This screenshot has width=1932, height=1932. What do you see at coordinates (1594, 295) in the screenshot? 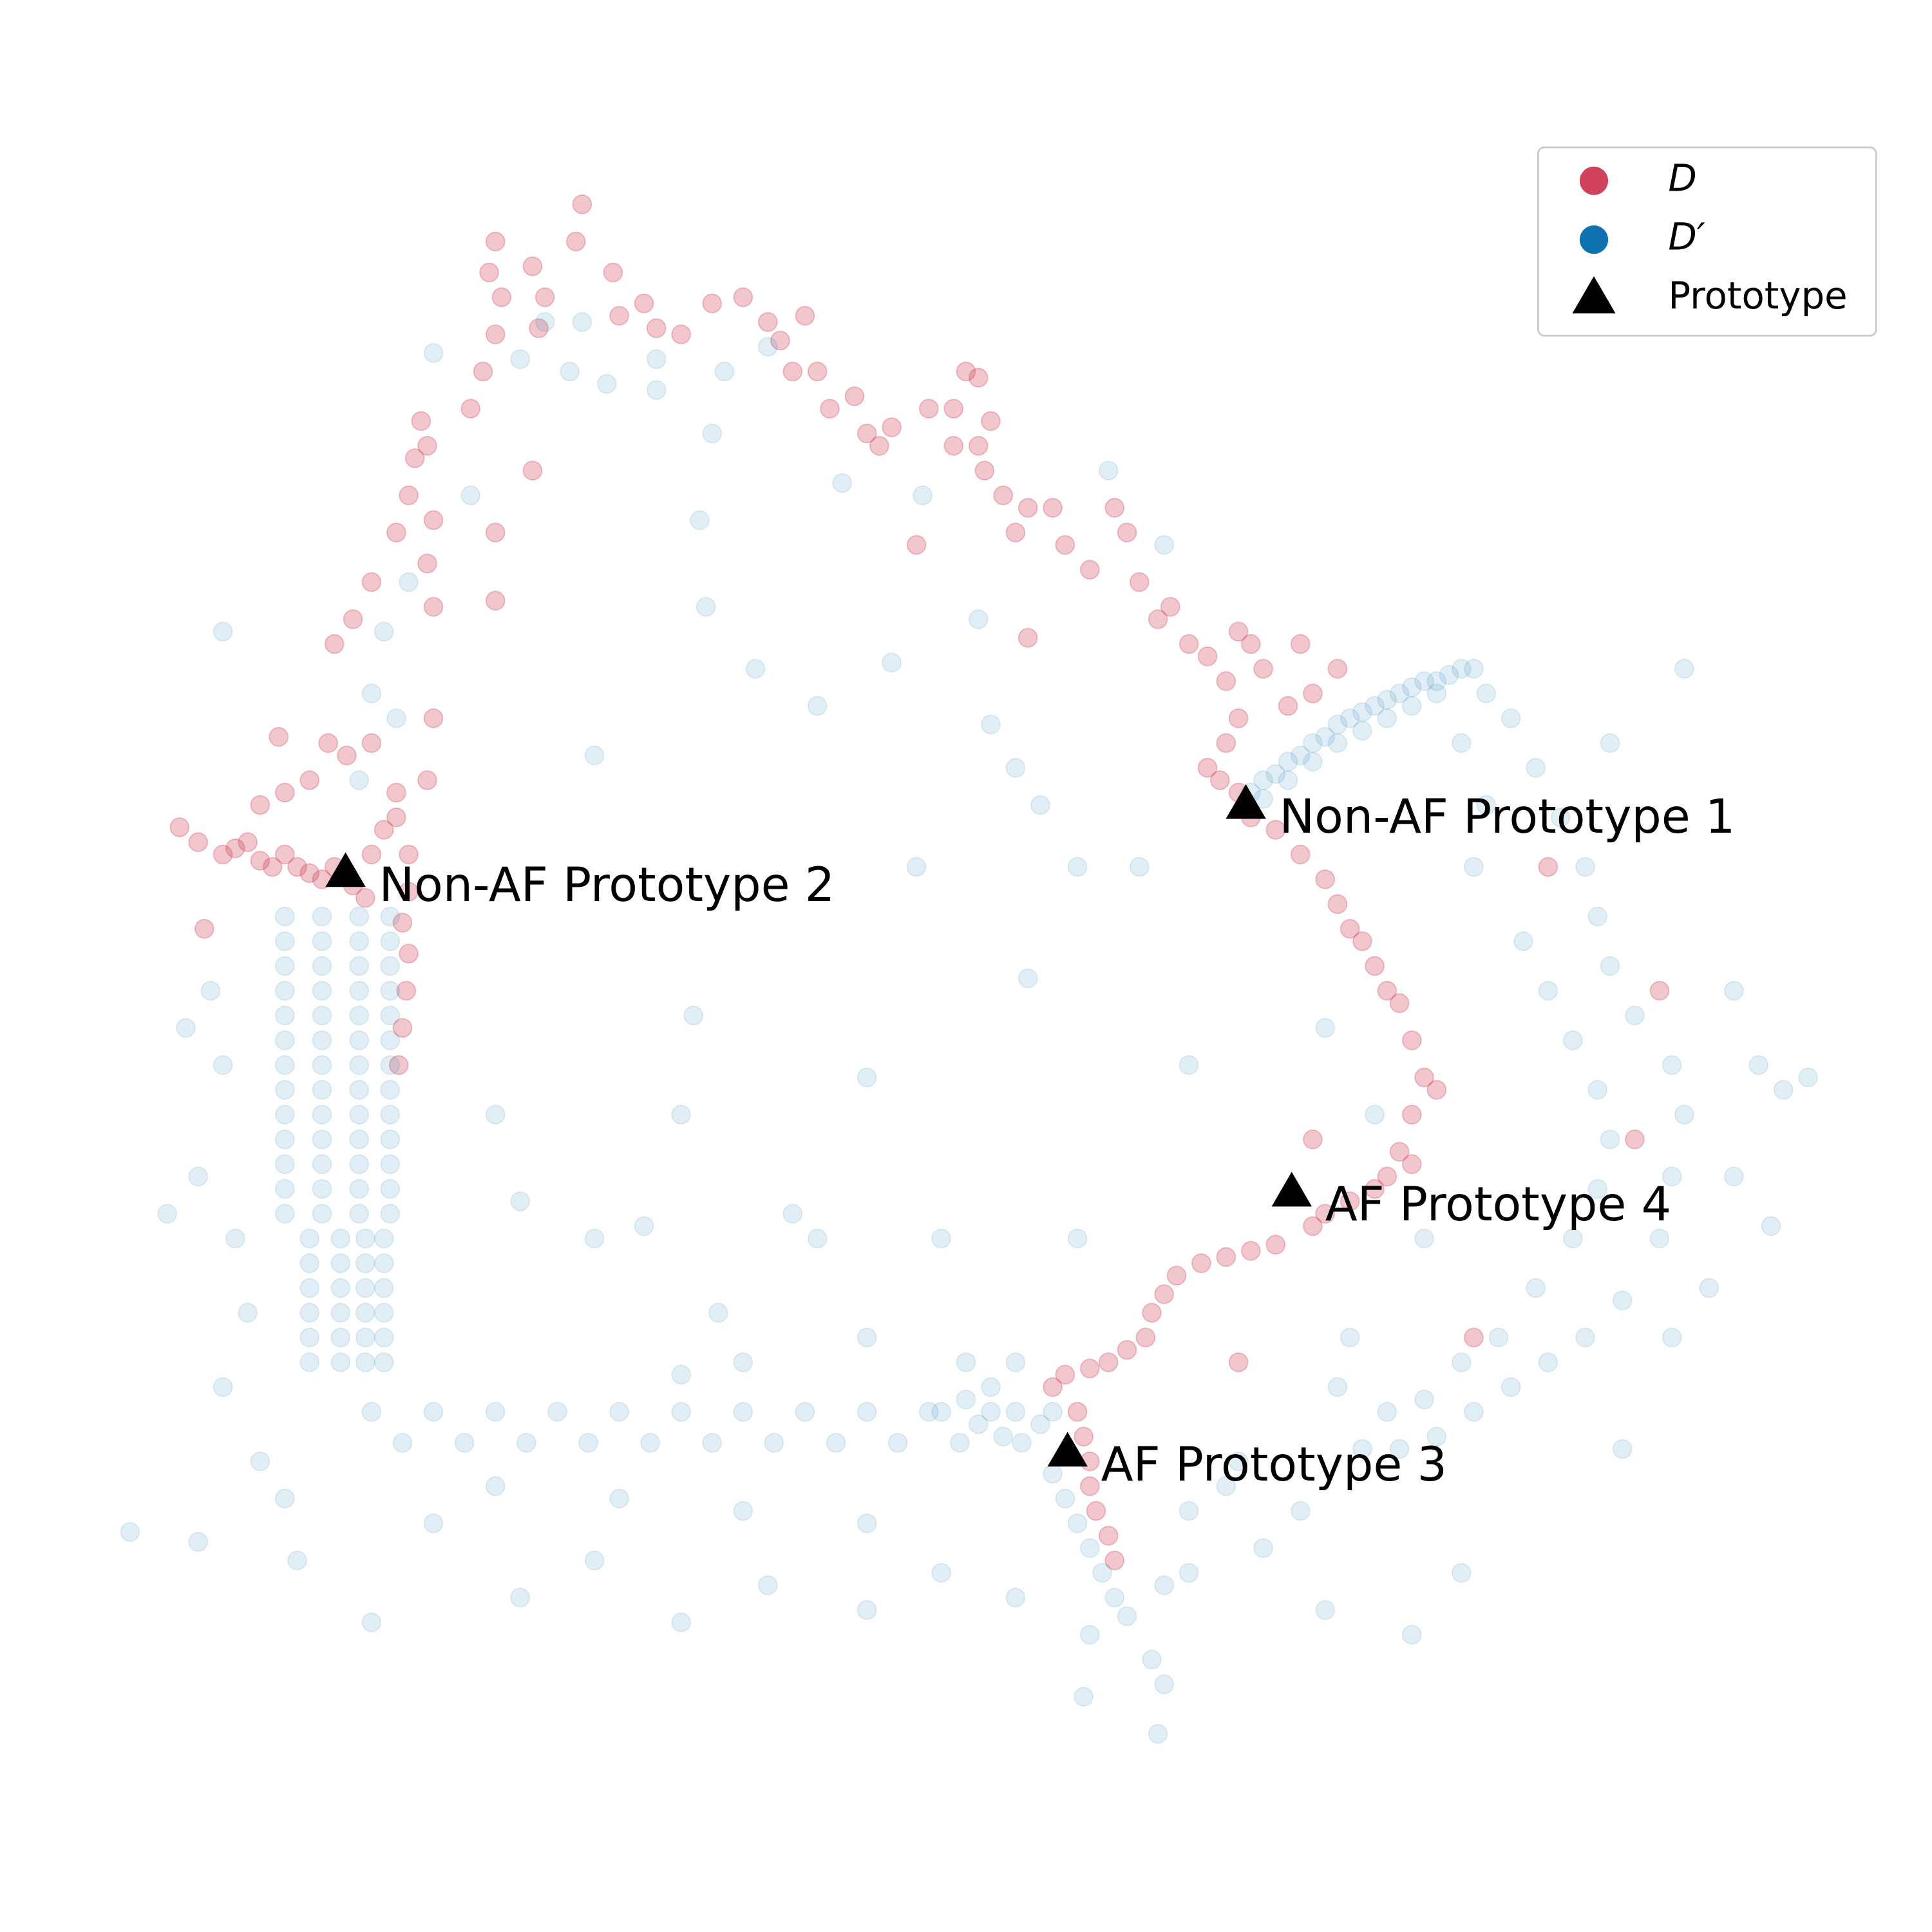
I see `legend-marker` at bounding box center [1594, 295].